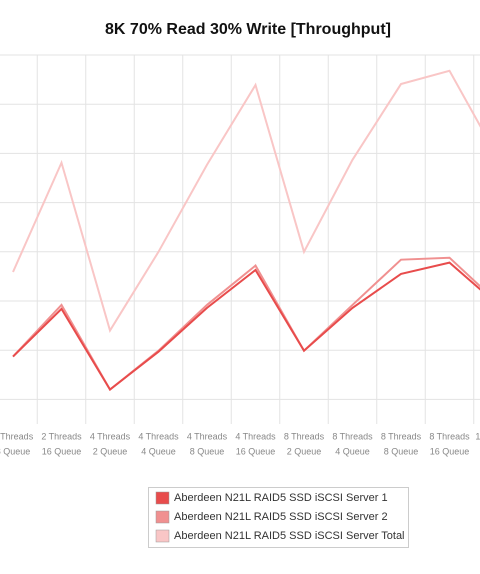  I want to click on legend-label: Aberdeen N21L RAID5 SSD iSCSI Server 1, so click(281, 498).